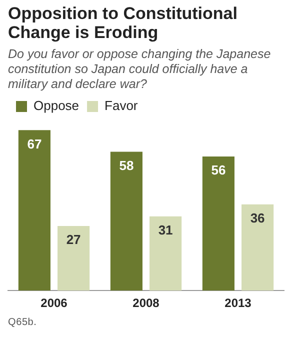 Image resolution: width=292 pixels, height=344 pixels. I want to click on data-label: 56, so click(218, 170).